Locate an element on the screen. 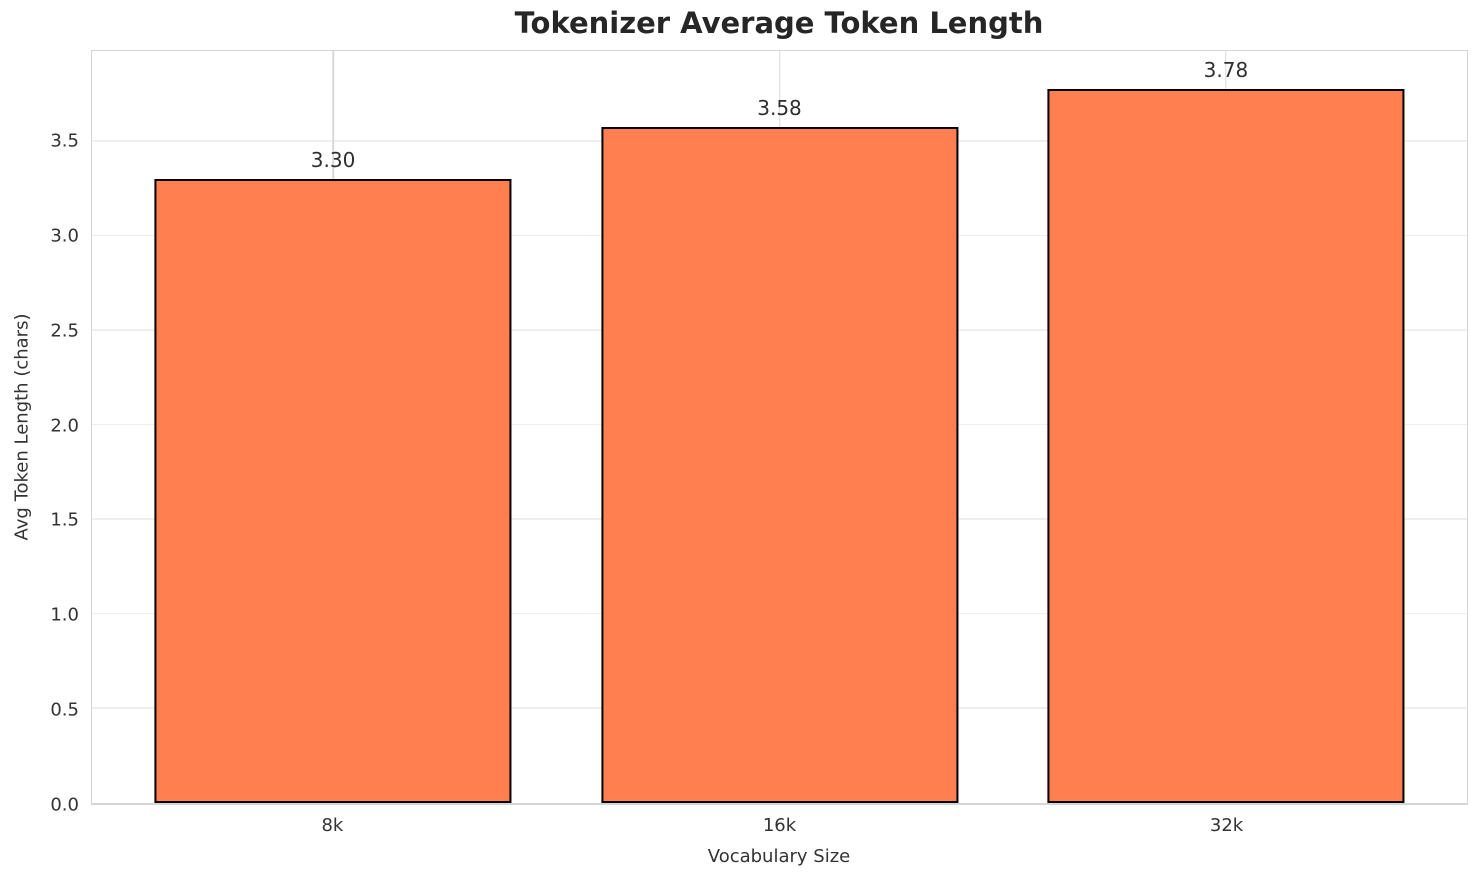  y-tick-label: 2.0 is located at coordinates (64, 426).